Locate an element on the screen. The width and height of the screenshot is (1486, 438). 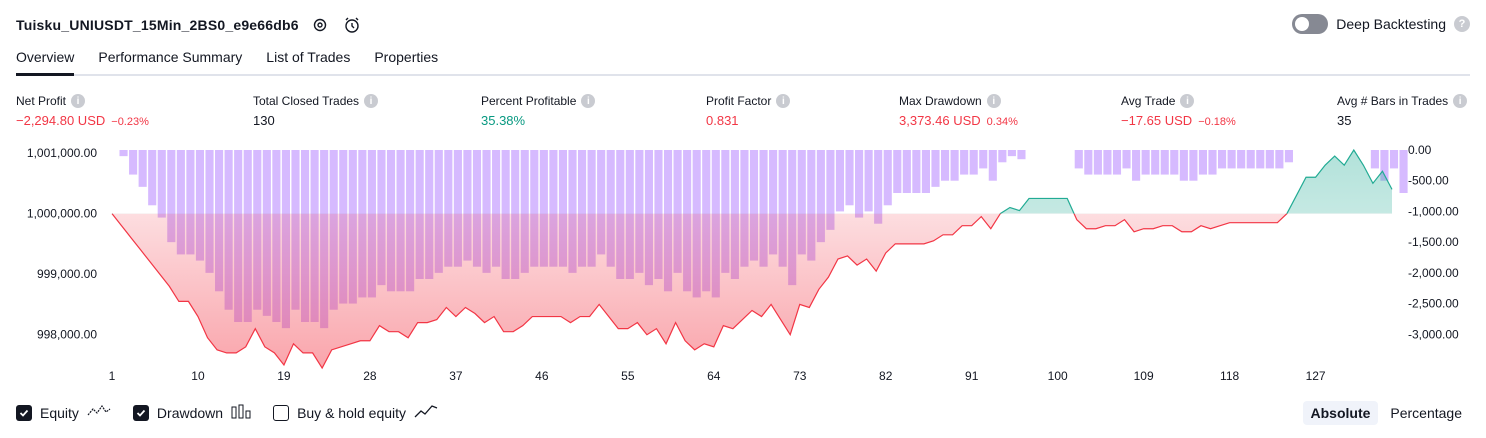
metric-value: 0.831 is located at coordinates (722, 120).